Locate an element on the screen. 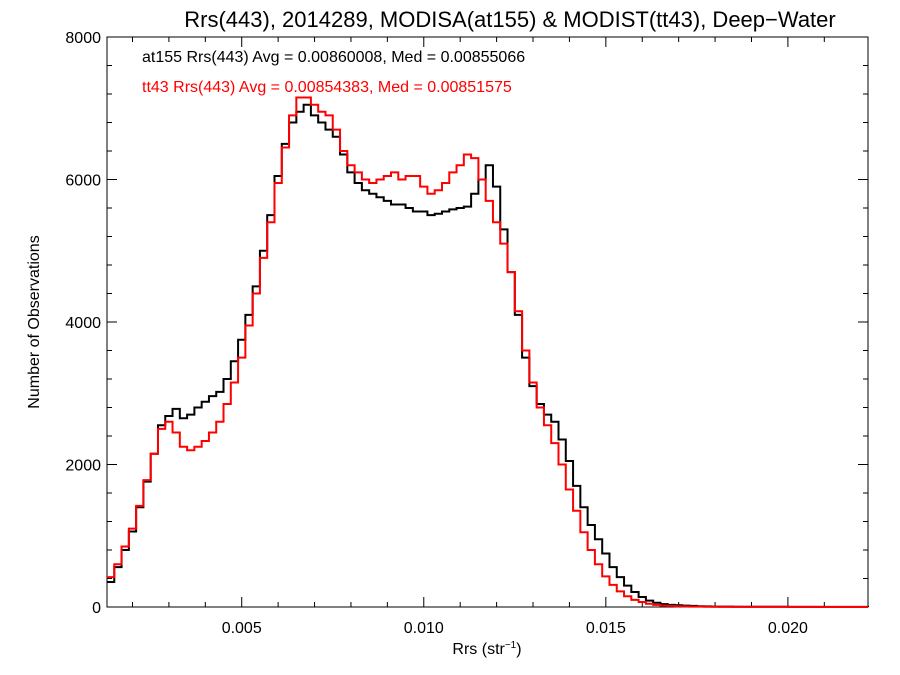  y-tick-label: 6000 is located at coordinates (83, 181).